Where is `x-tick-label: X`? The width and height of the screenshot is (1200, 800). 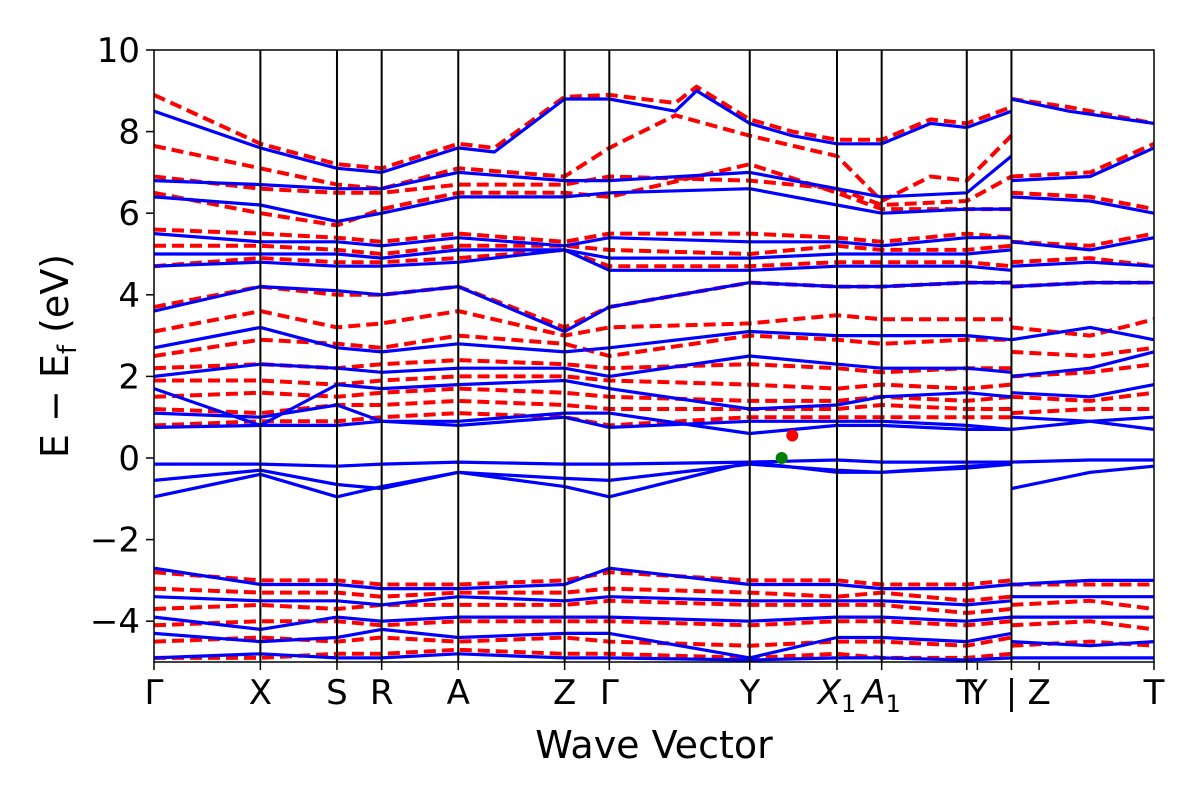
x-tick-label: X is located at coordinates (260, 693).